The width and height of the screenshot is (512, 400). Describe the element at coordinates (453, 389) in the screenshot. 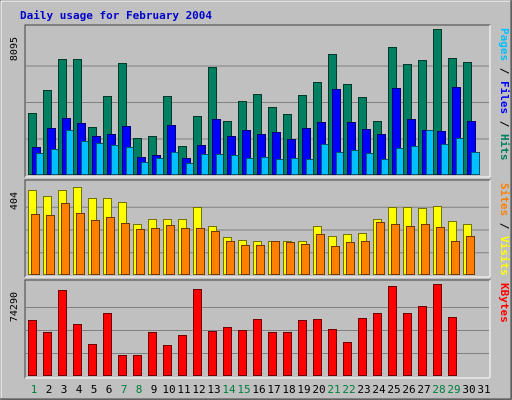

I see `day-label-29: 29` at that location.